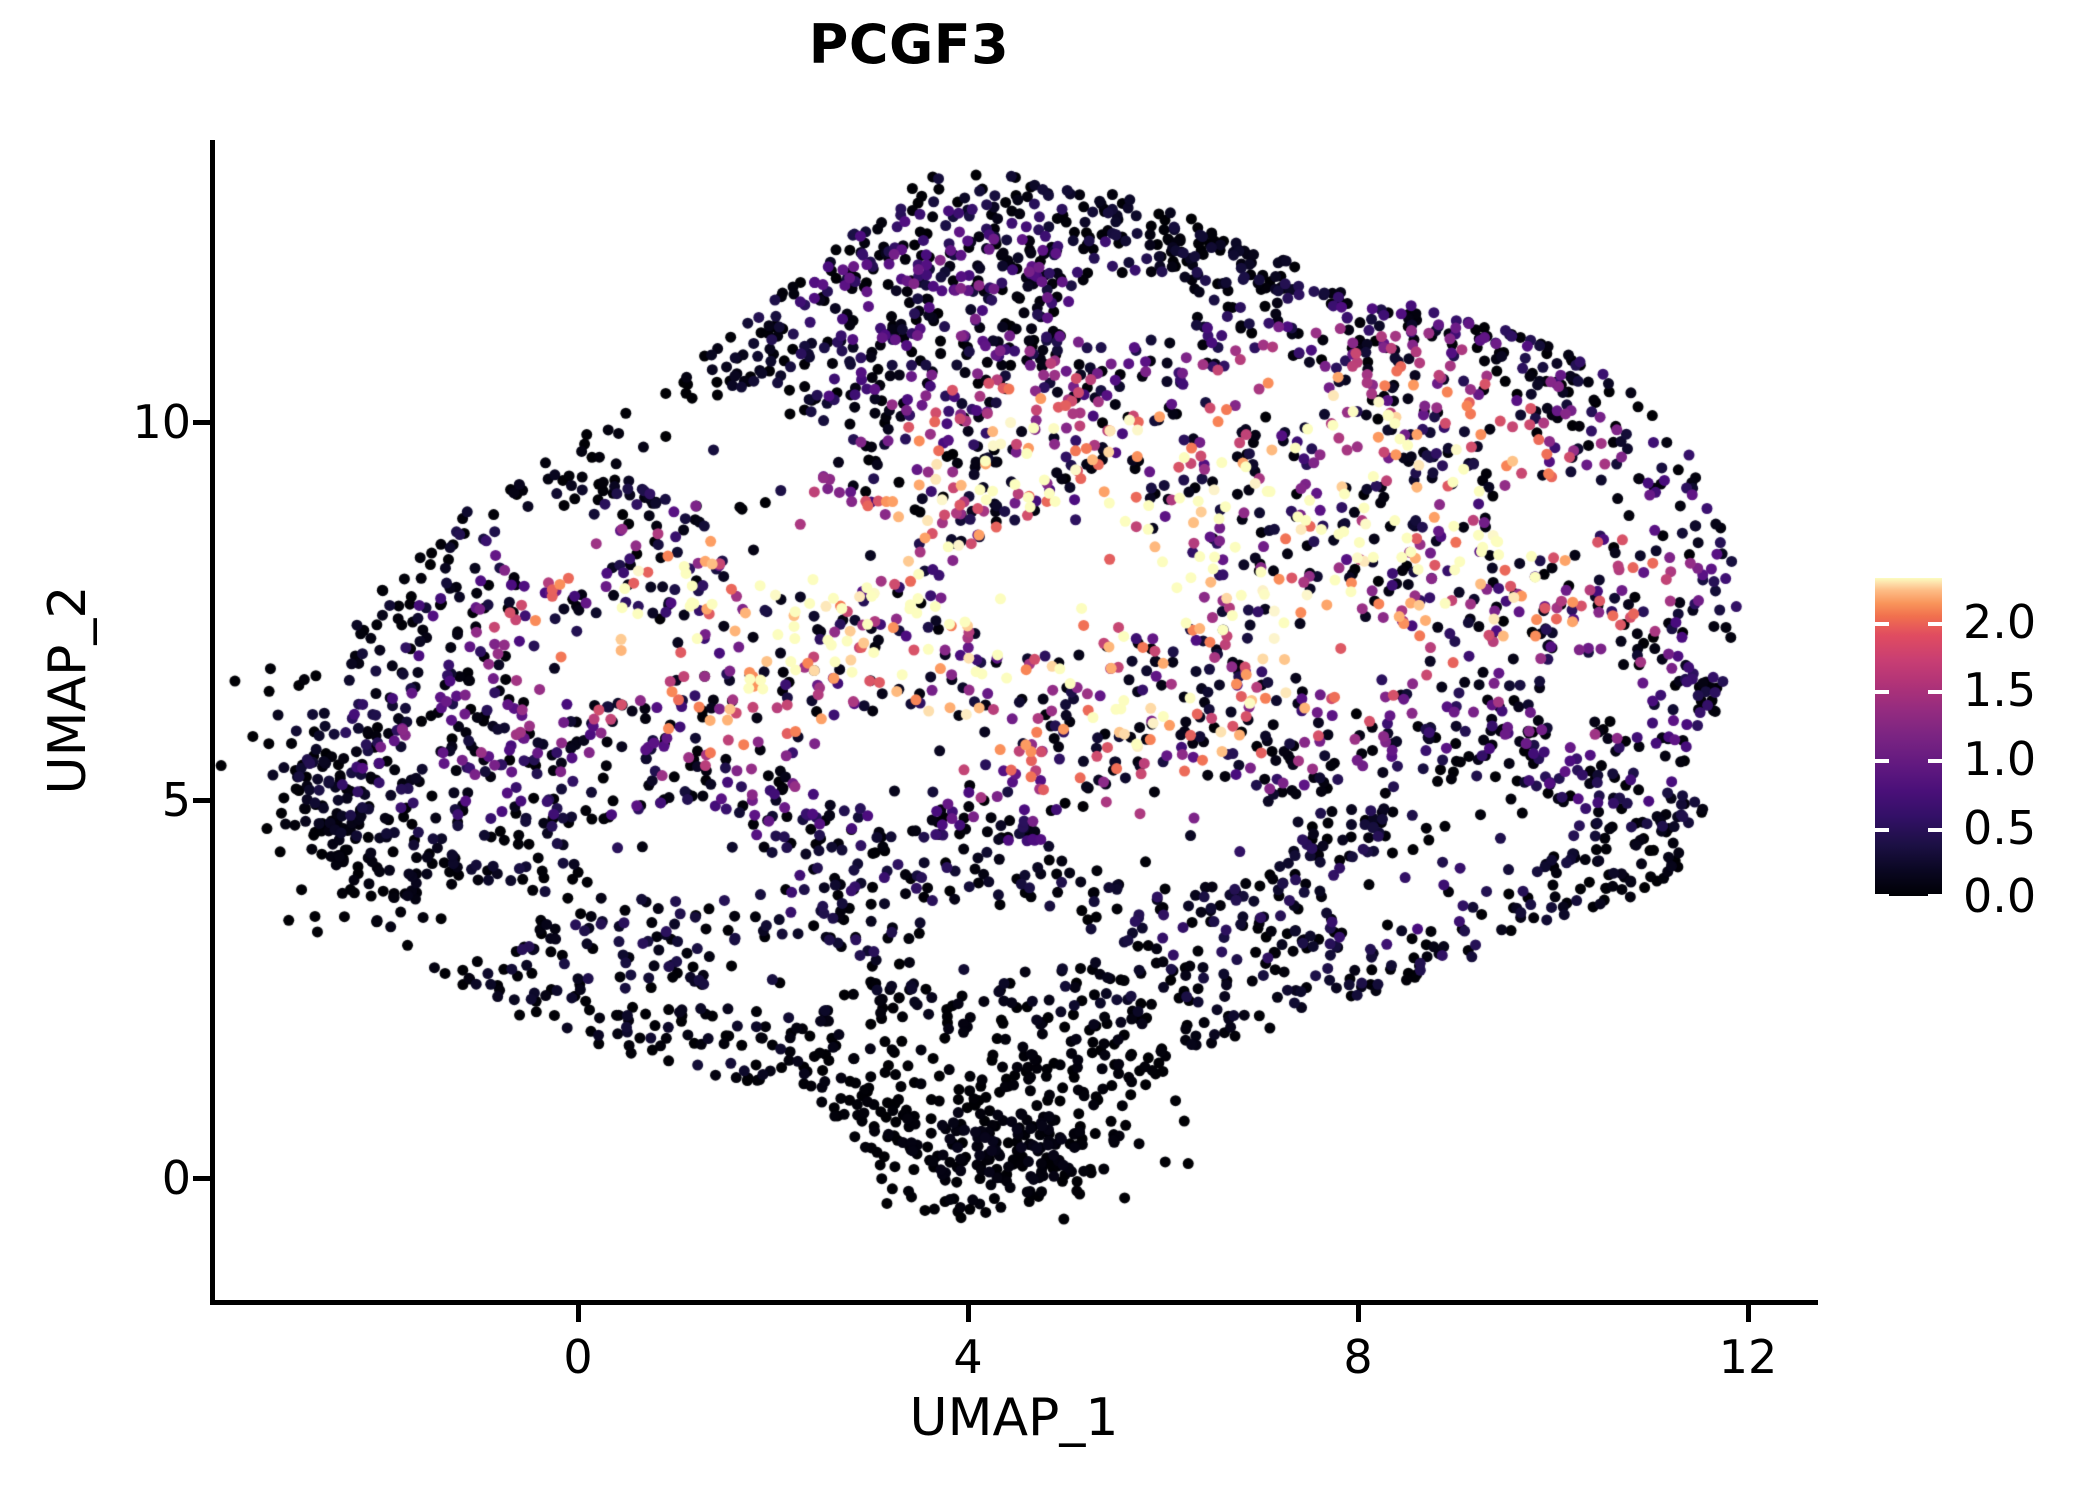  I want to click on colorbar-label-0.5: 0.5, so click(2000, 828).